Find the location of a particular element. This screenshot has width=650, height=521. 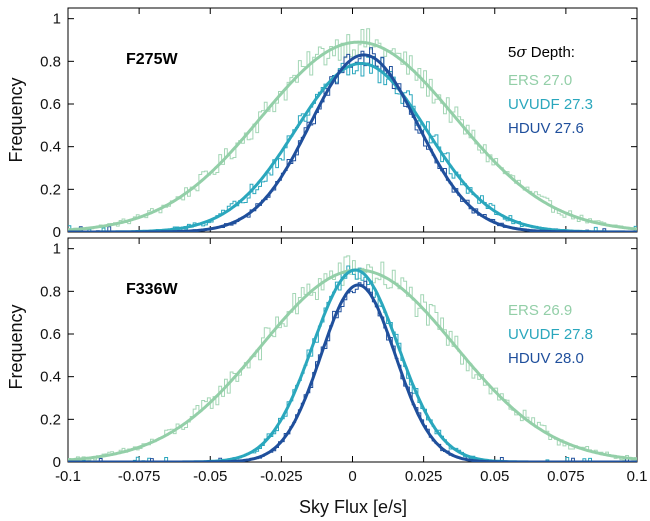

x-tick-label: -0.025 is located at coordinates (281, 476).